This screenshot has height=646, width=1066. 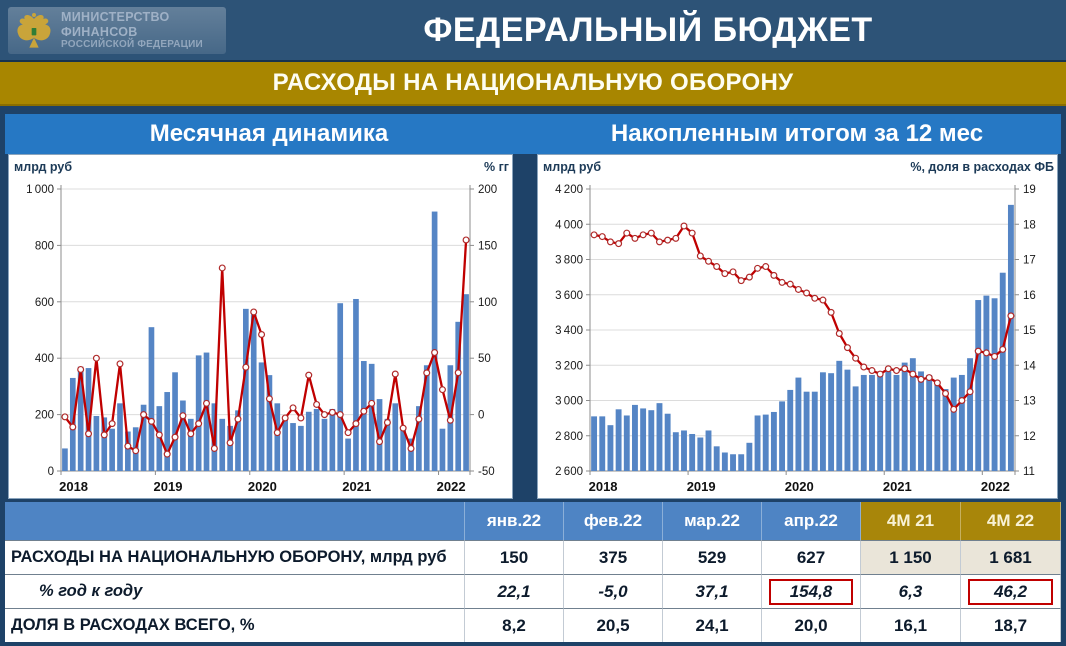 What do you see at coordinates (712, 521) in the screenshot?
I see `table-header-mar22: мар.22` at bounding box center [712, 521].